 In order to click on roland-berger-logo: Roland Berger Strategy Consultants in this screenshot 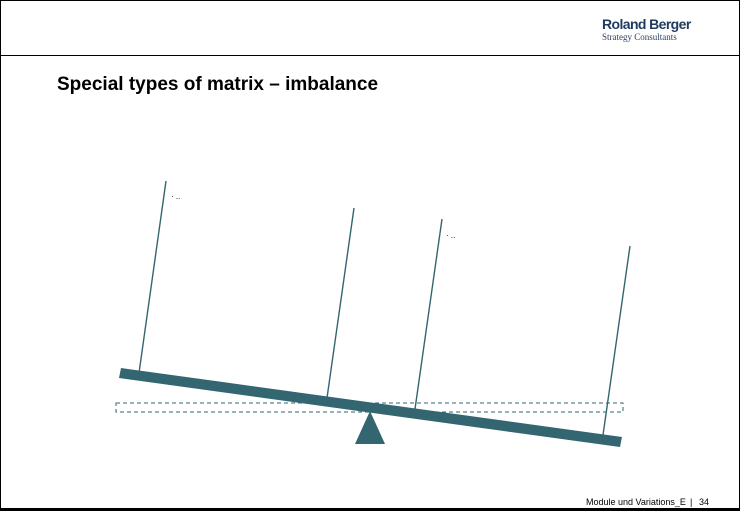, I will do `click(657, 29)`.